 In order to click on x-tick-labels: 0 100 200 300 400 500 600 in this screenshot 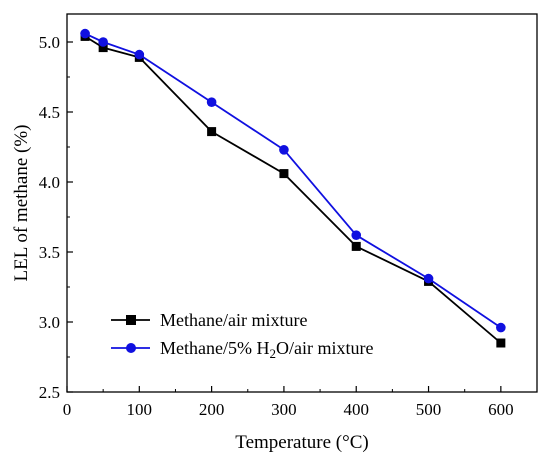, I will do `click(288, 409)`.